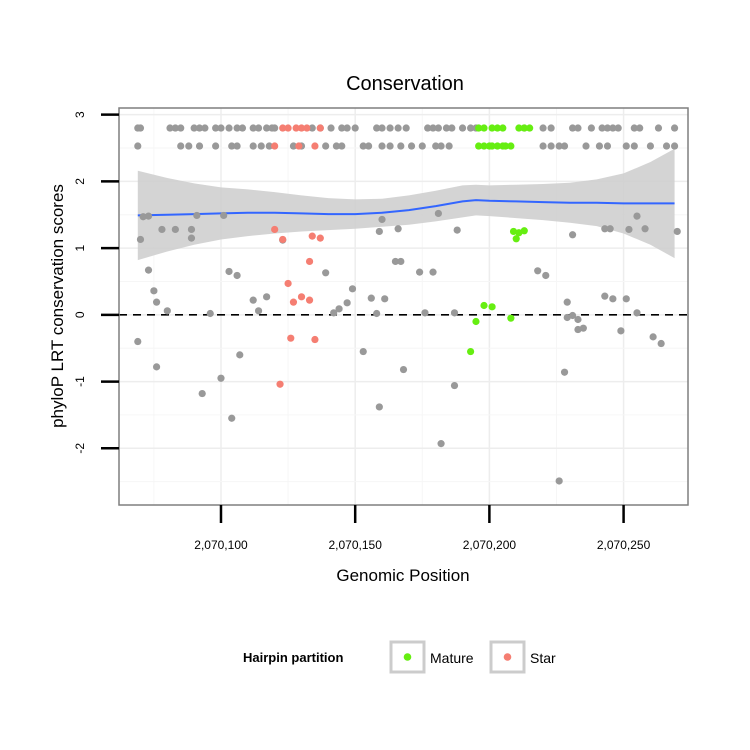 This screenshot has width=750, height=750. What do you see at coordinates (402, 575) in the screenshot?
I see `x-axis-label: Genomic Position` at bounding box center [402, 575].